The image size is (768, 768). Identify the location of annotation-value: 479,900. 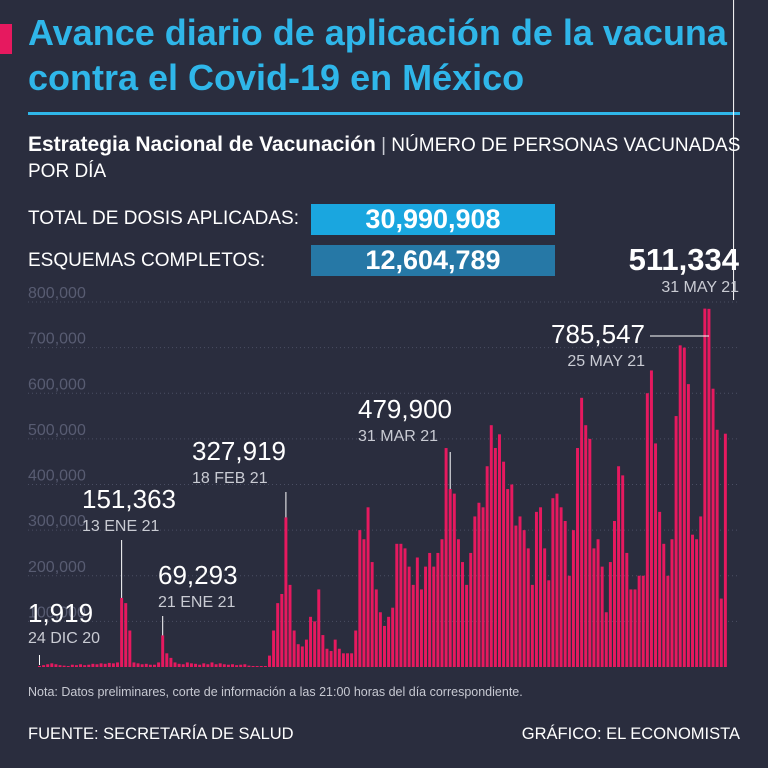
(405, 409).